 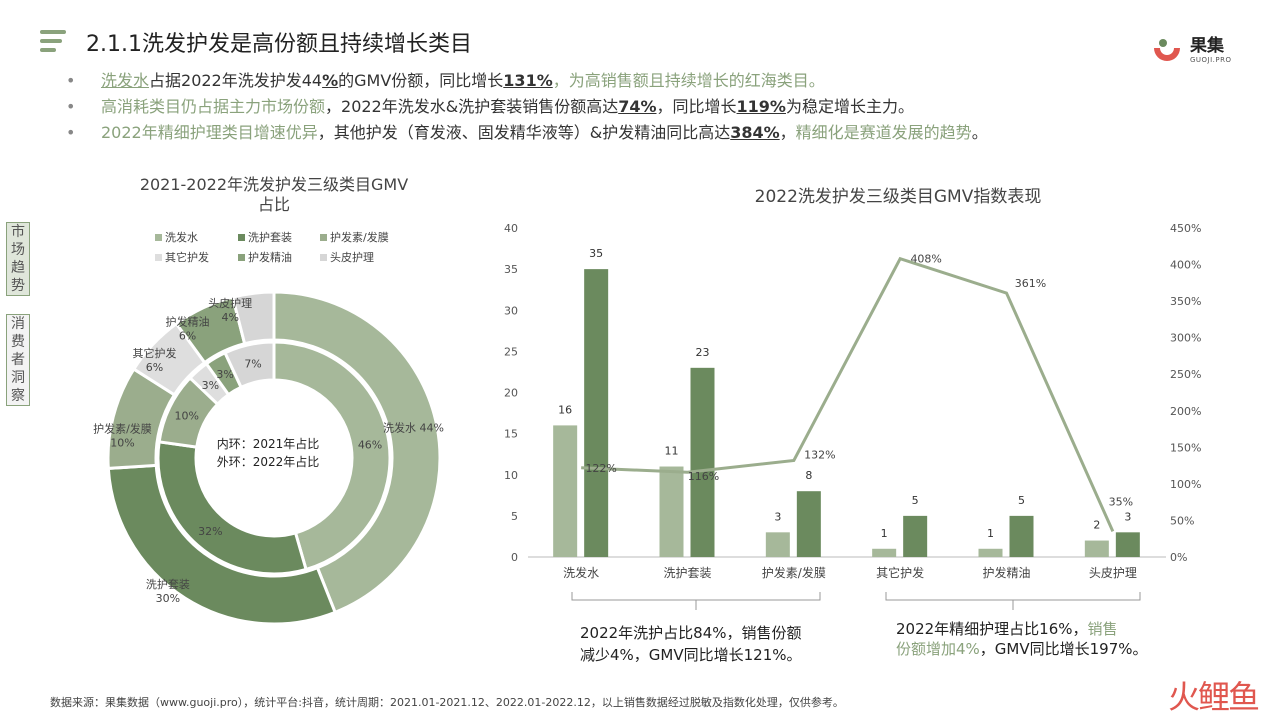 What do you see at coordinates (370, 444) in the screenshot?
I see `inner-slice-label: 46%` at bounding box center [370, 444].